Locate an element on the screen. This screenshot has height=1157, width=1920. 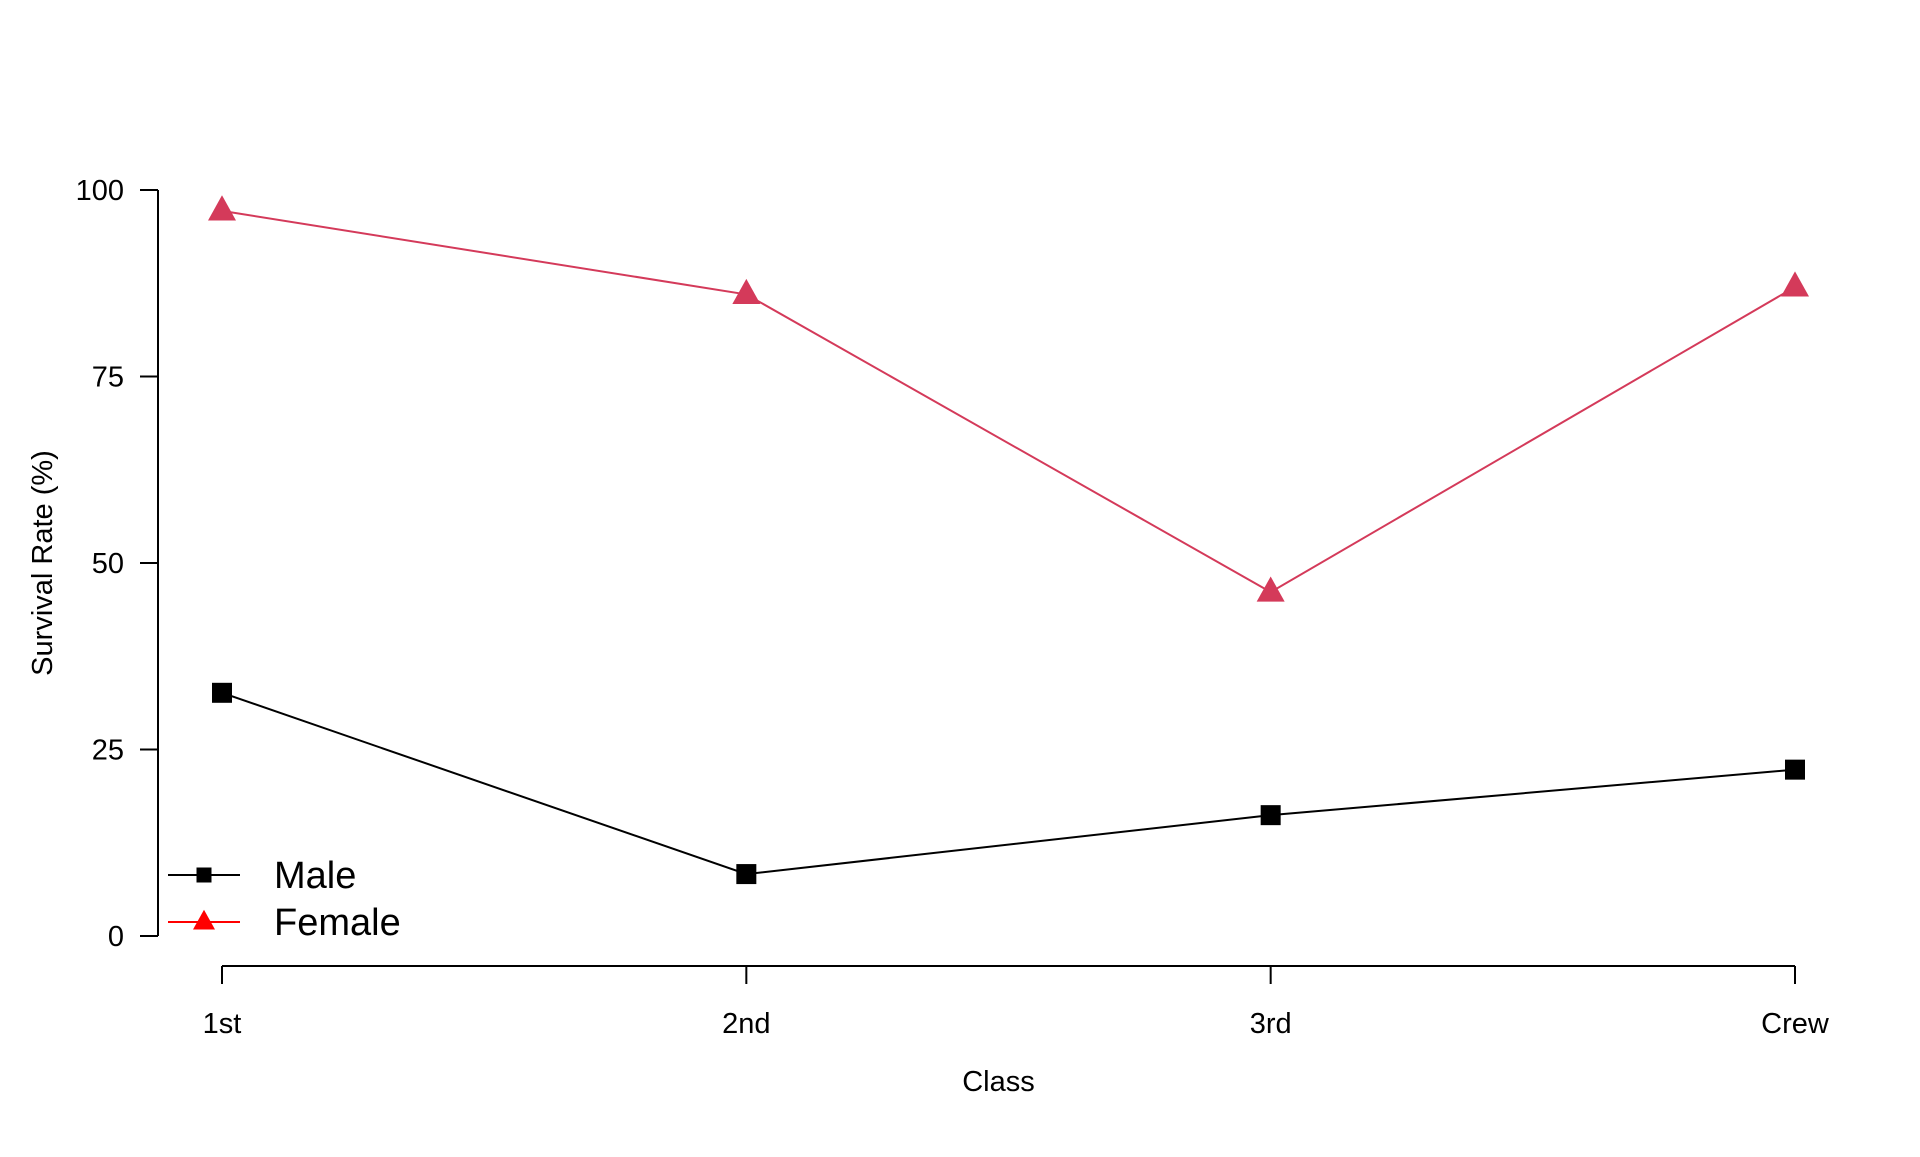
legend-item-female: Female is located at coordinates (284, 923).